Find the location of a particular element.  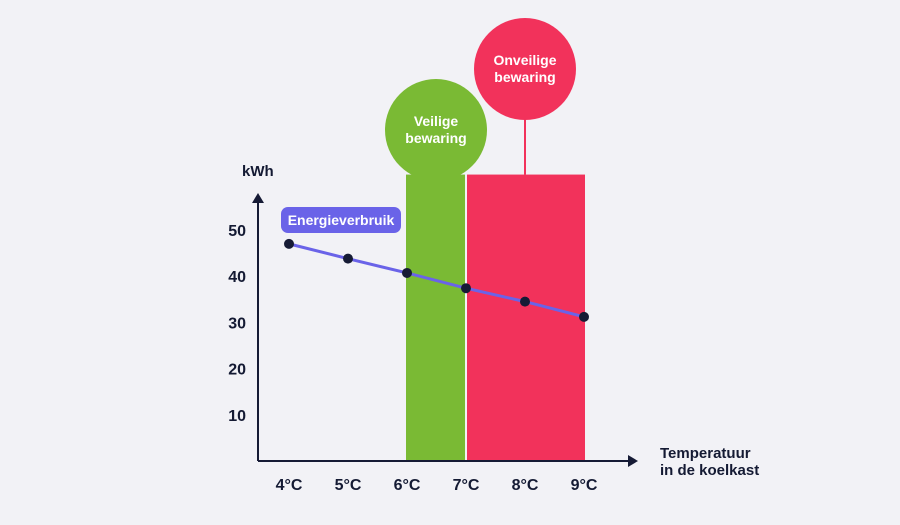

zone-label-1-line-0: Onveilige is located at coordinates (524, 60).